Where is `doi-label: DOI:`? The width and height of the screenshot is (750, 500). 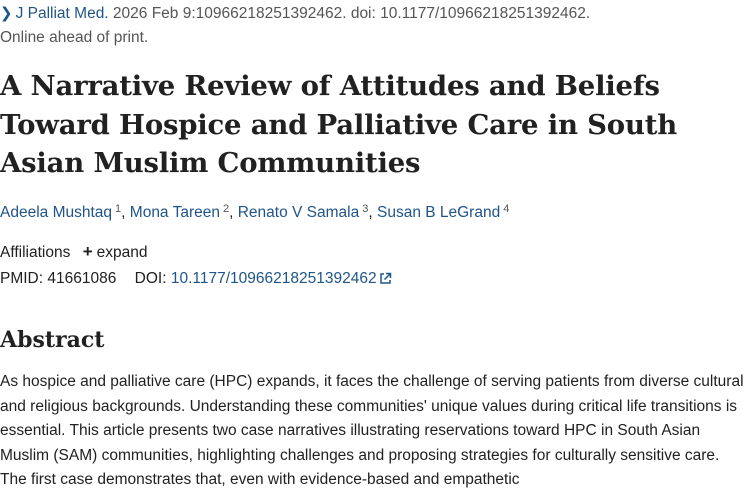
doi-label: DOI: is located at coordinates (150, 278).